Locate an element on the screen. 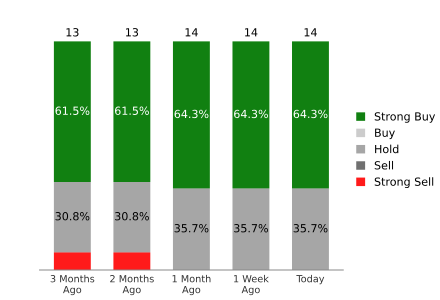 The image size is (440, 300). x-tick-label: Today is located at coordinates (310, 279).